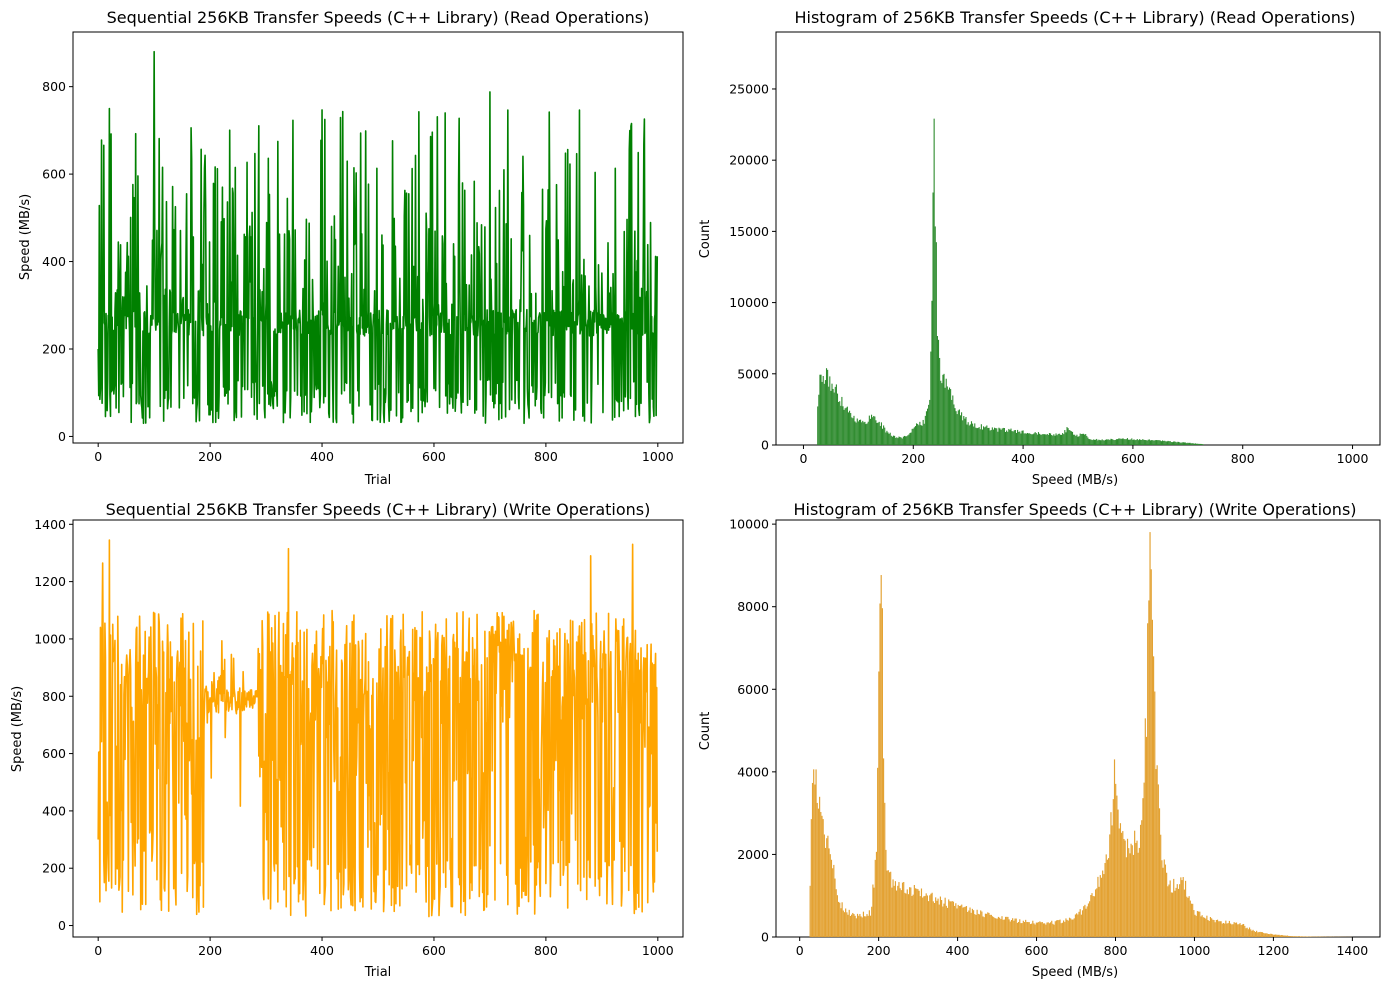 Image resolution: width=1390 pixels, height=990 pixels. Describe the element at coordinates (765, 937) in the screenshot. I see `y-tick-label: 0` at that location.